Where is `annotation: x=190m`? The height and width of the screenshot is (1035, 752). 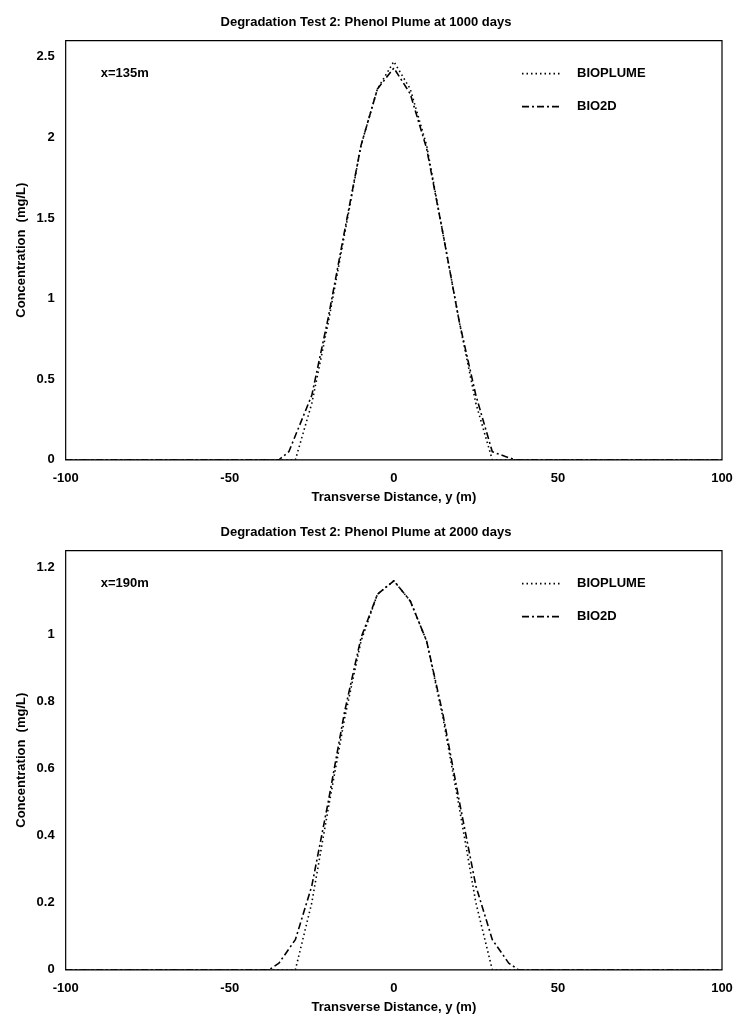
annotation: x=190m is located at coordinates (124, 583).